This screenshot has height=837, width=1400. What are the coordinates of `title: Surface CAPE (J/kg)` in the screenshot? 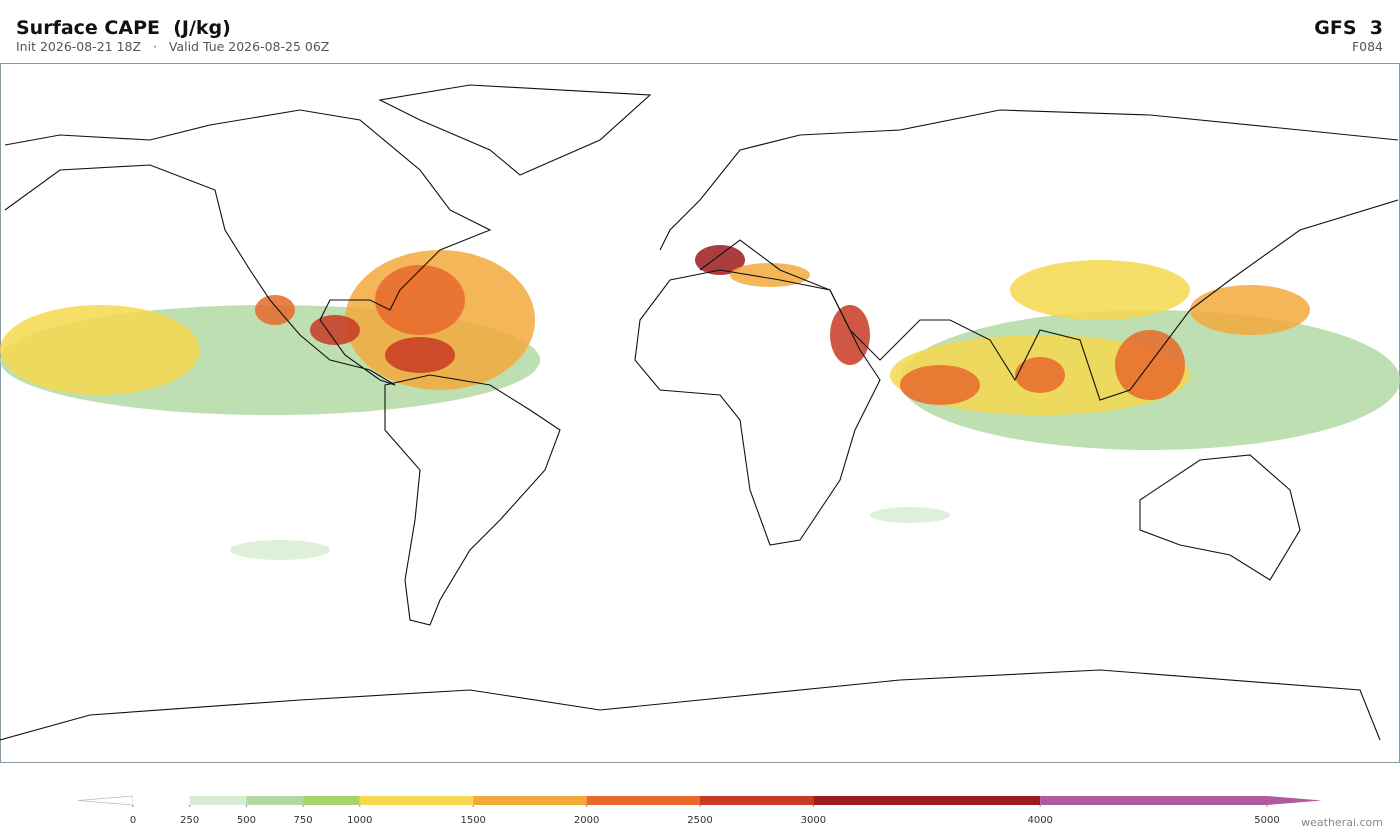 It's located at (123, 28).